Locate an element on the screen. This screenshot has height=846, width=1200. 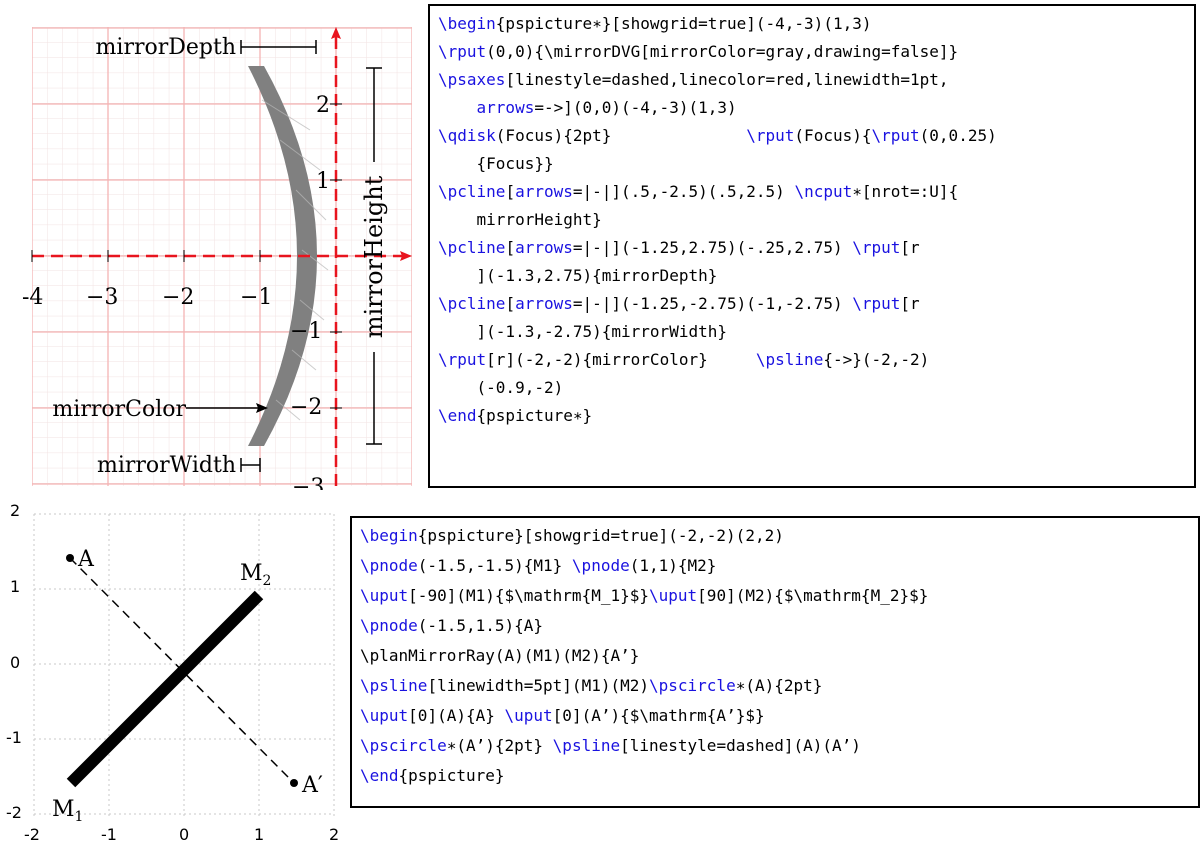
mirror-color-label: mirrorColor is located at coordinates (119, 409).